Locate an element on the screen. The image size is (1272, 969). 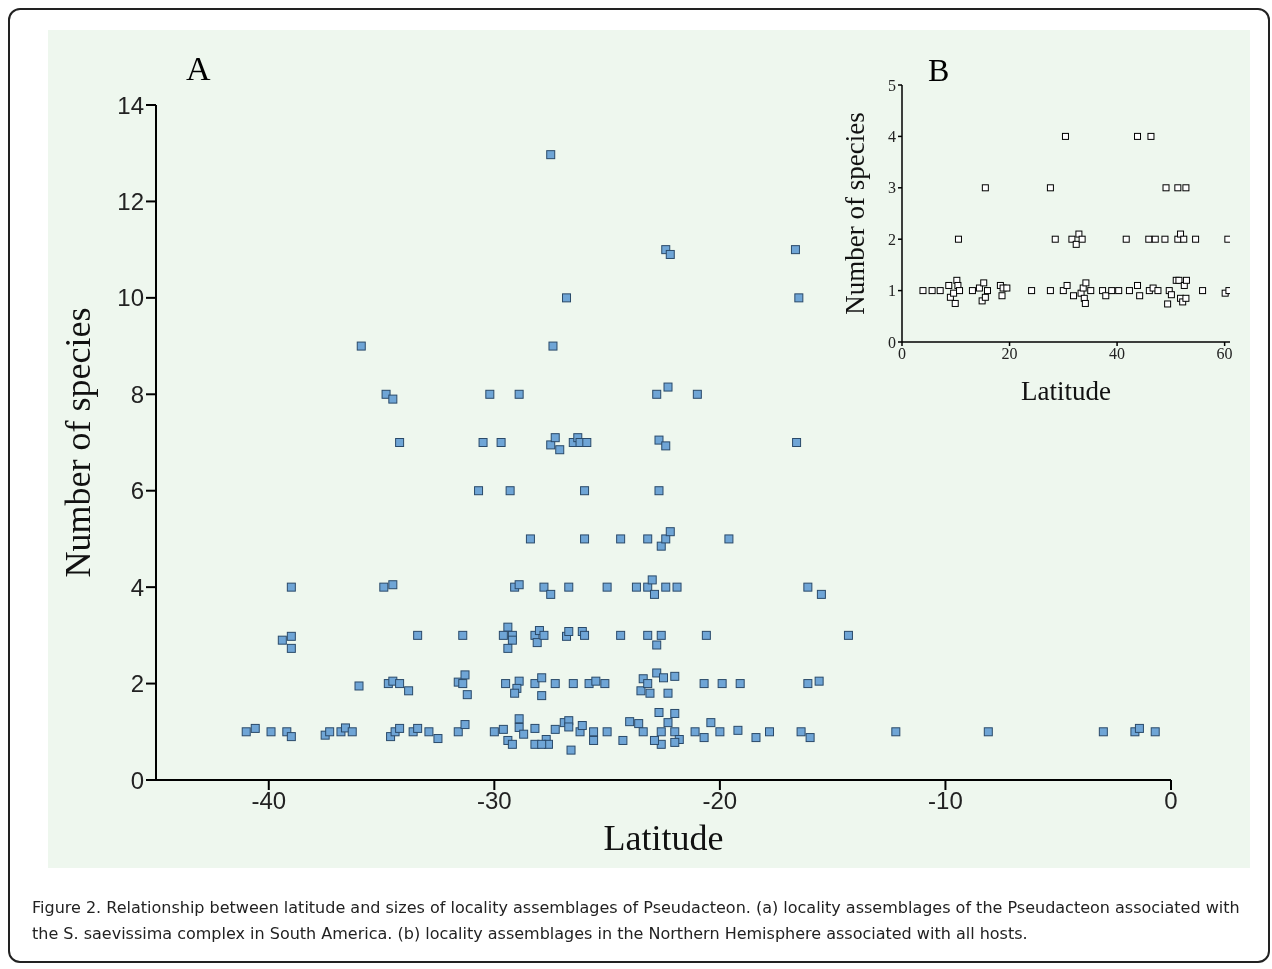
y-tick-label: 3 is located at coordinates (892, 188).